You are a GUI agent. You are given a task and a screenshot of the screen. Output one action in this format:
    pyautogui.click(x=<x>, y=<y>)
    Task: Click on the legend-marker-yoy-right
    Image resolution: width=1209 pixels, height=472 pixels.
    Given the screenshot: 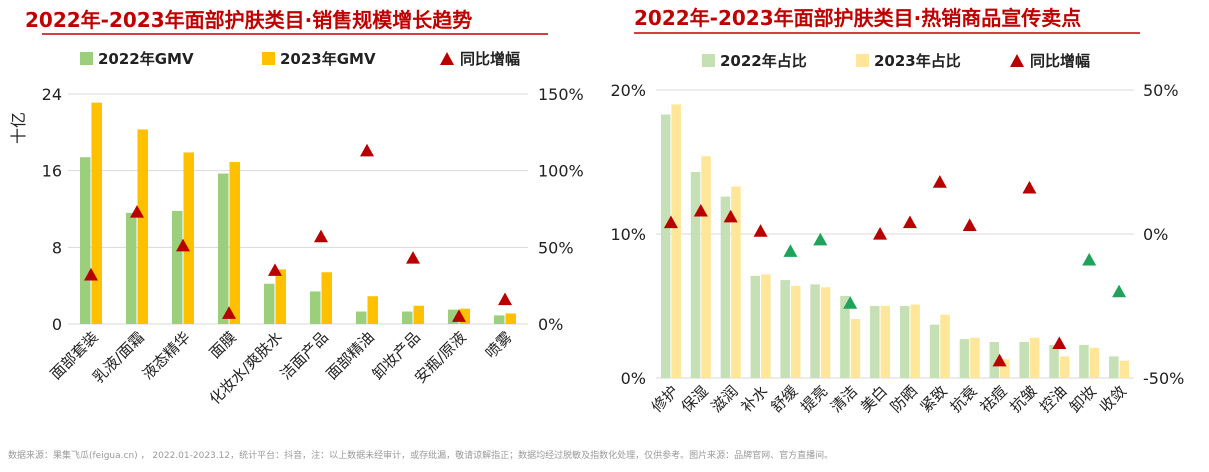 What is the action you would take?
    pyautogui.click(x=1017, y=60)
    